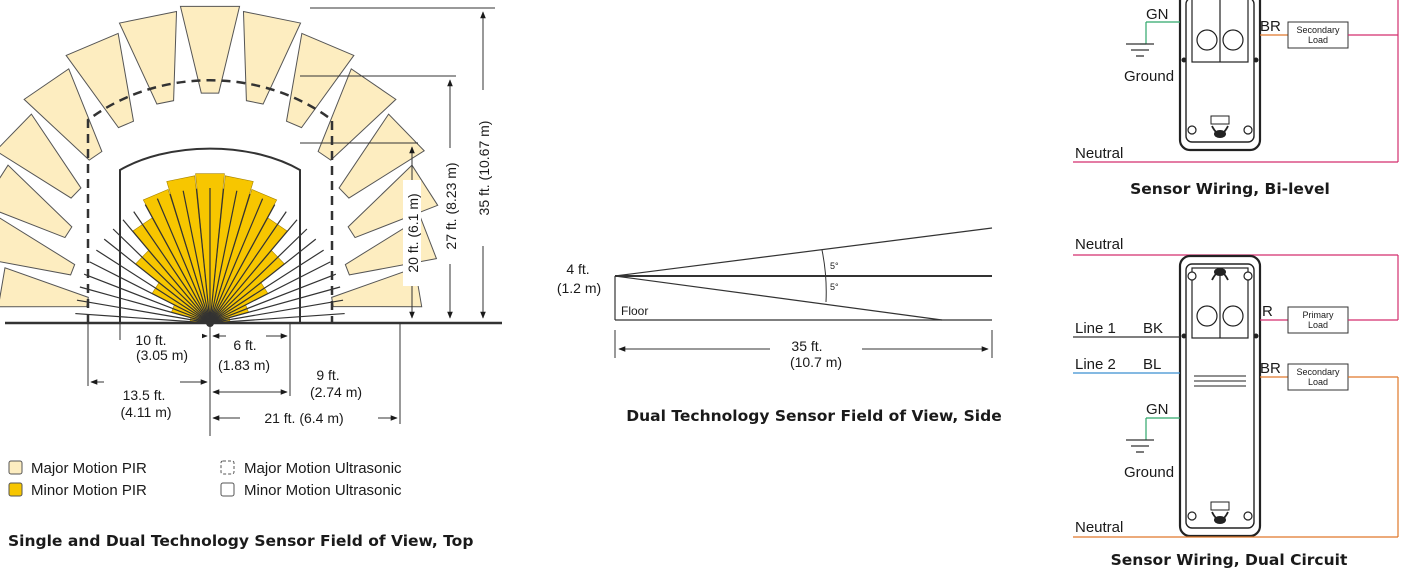 Image resolution: width=1403 pixels, height=571 pixels. I want to click on secondary-load-line1-dual: Secondary, so click(1318, 372).